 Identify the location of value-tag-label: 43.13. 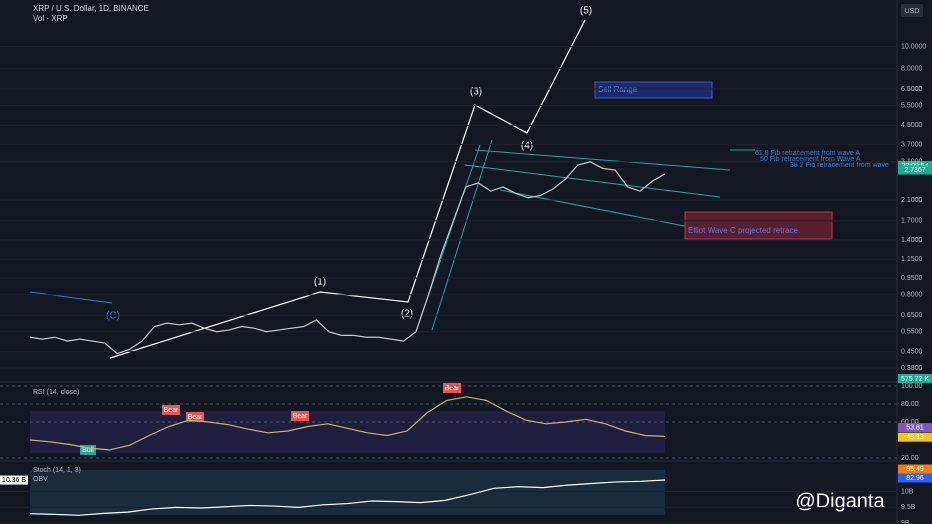
(915, 437).